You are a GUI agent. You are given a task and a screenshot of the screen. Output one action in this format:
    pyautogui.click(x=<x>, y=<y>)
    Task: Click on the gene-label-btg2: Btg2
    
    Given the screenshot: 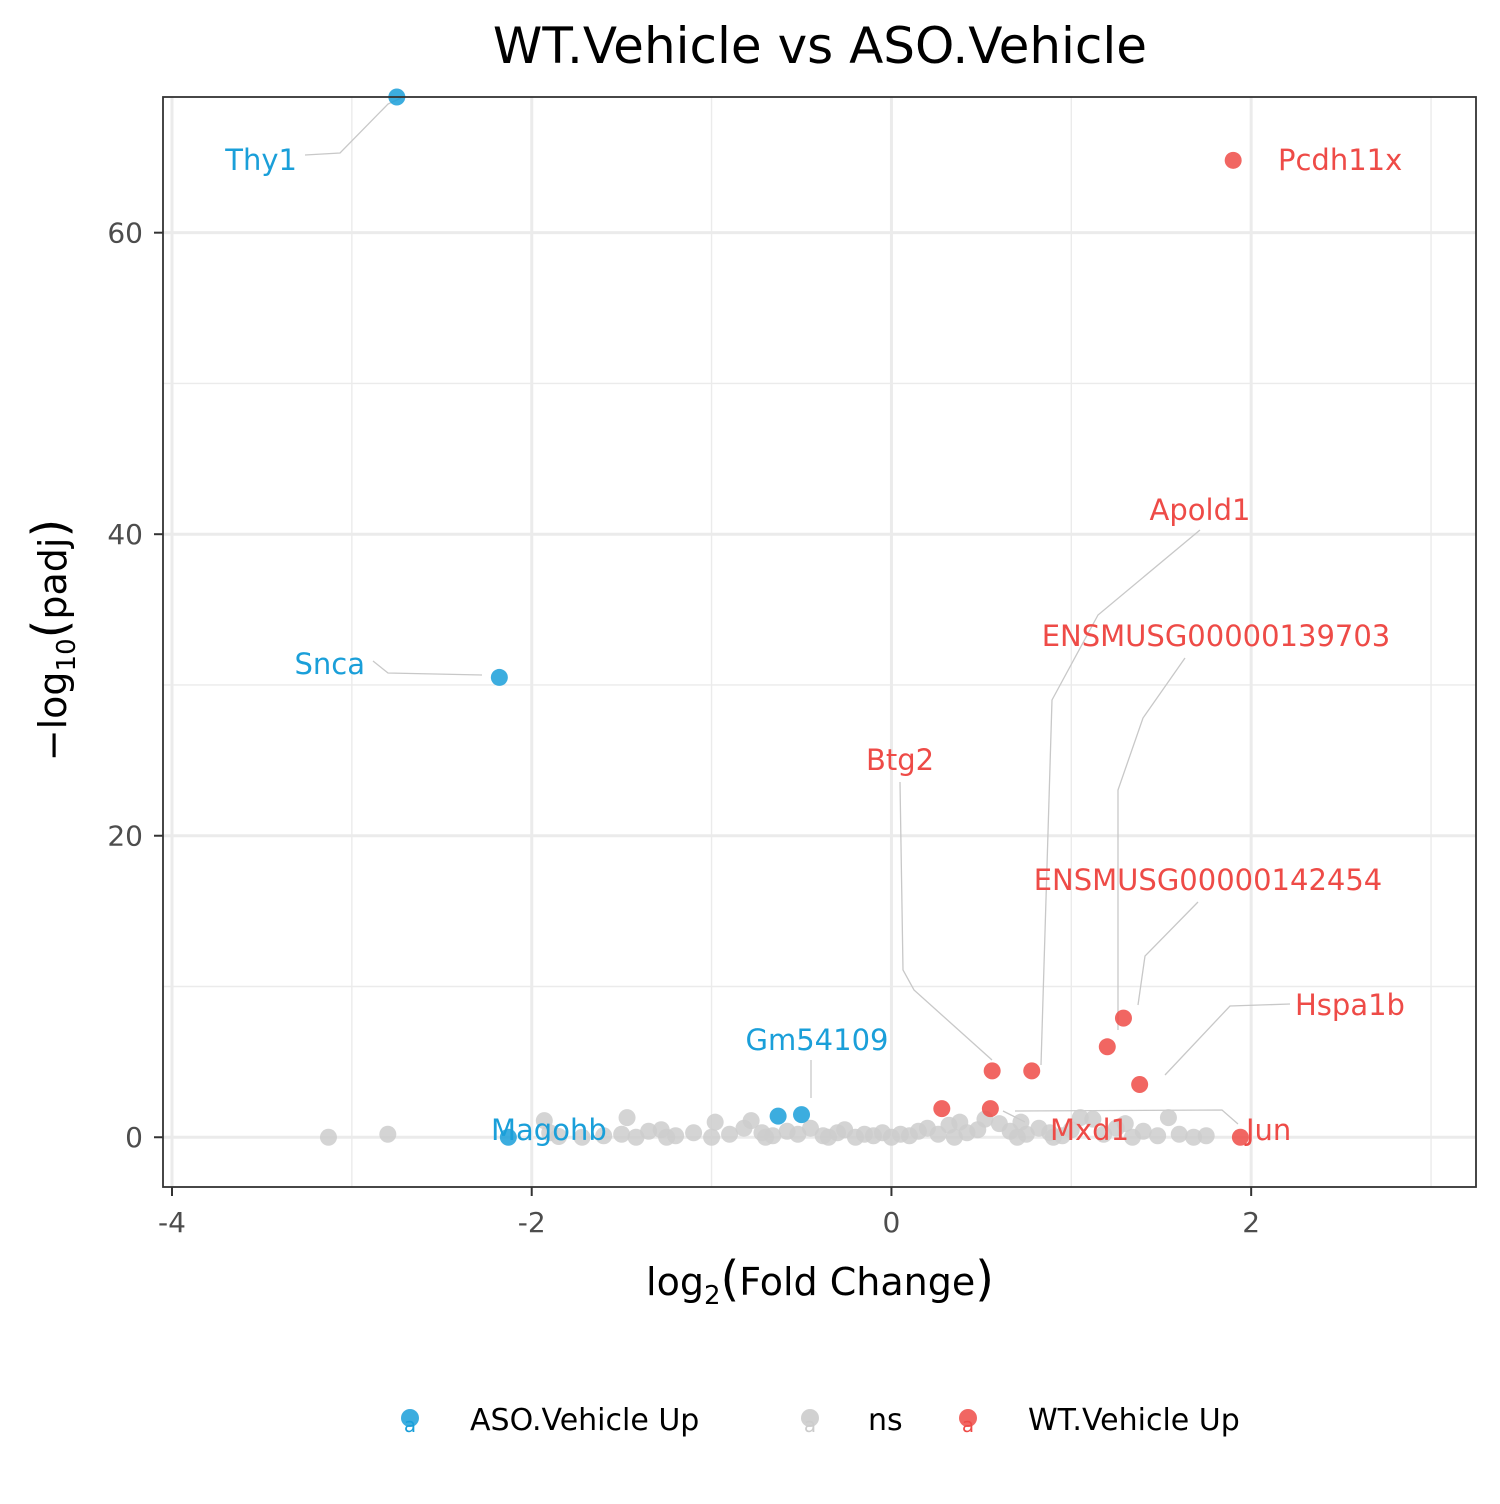 What is the action you would take?
    pyautogui.click(x=900, y=760)
    